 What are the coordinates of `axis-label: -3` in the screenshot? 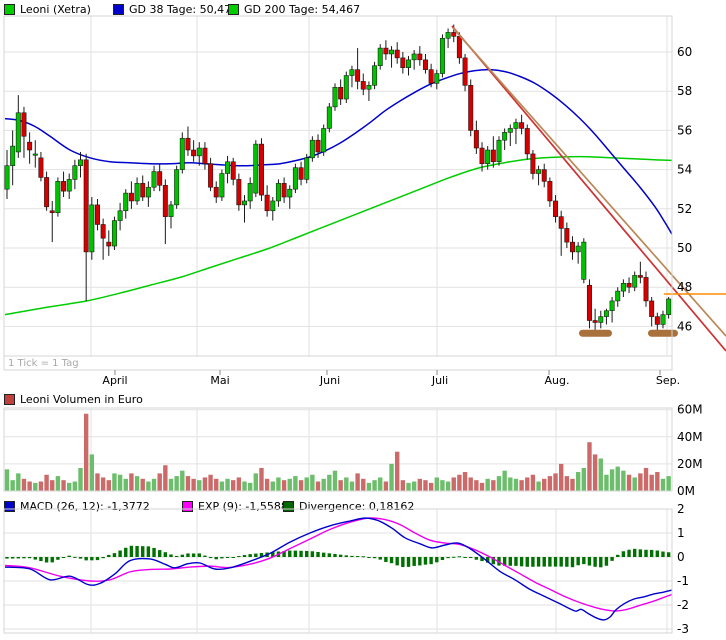 It's located at (683, 629).